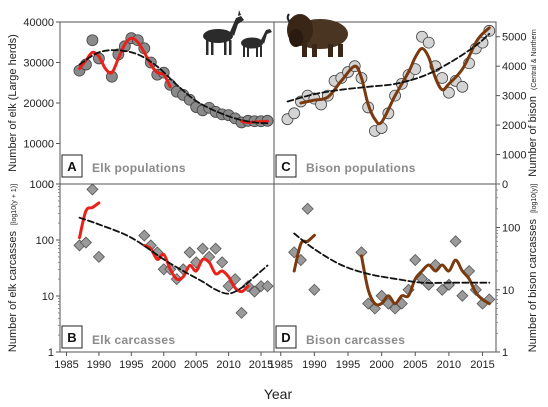 This screenshot has width=548, height=407. I want to click on panel-d-fitted-trend-line, so click(425, 280).